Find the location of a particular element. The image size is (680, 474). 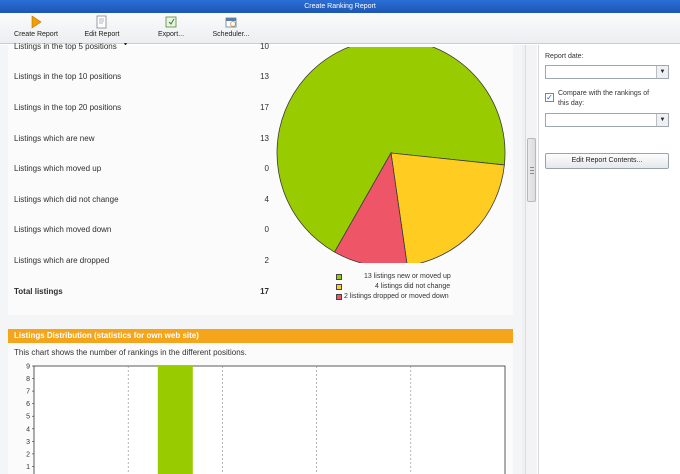

summary-row: Listings which moved up 0 is located at coordinates (141, 171).